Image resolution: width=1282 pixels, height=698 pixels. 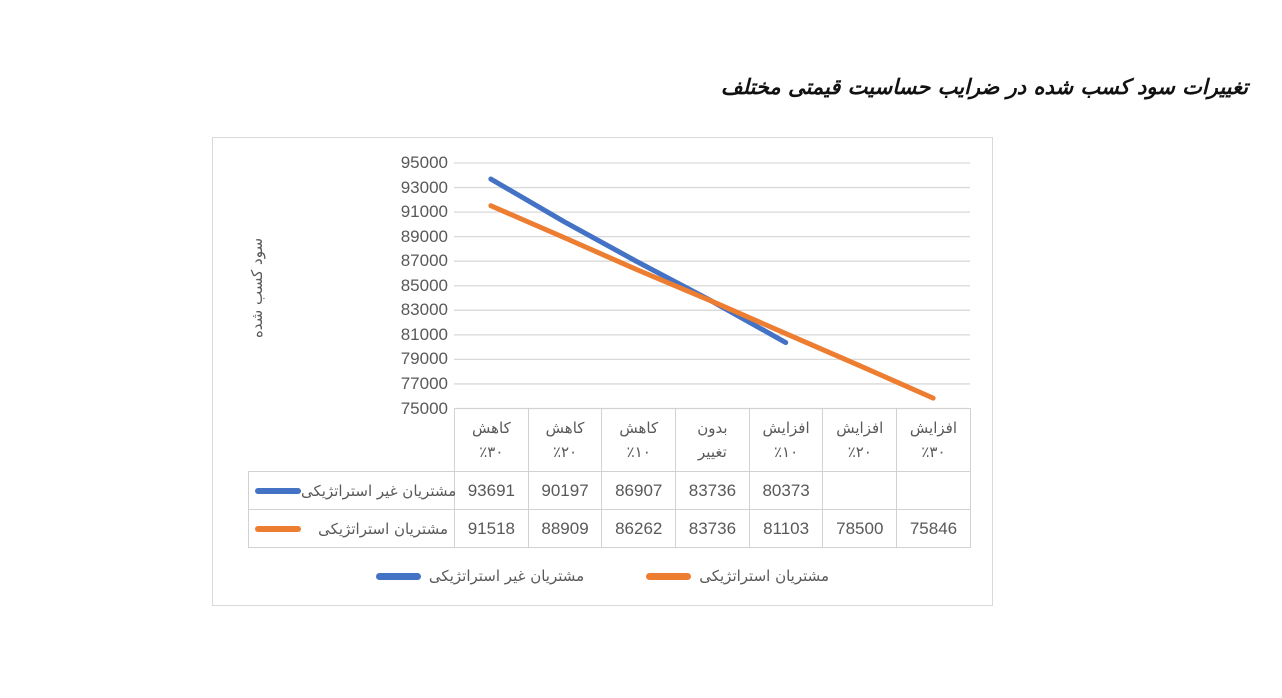 I want to click on y-axis-tick-label: 75000, so click(x=424, y=408).